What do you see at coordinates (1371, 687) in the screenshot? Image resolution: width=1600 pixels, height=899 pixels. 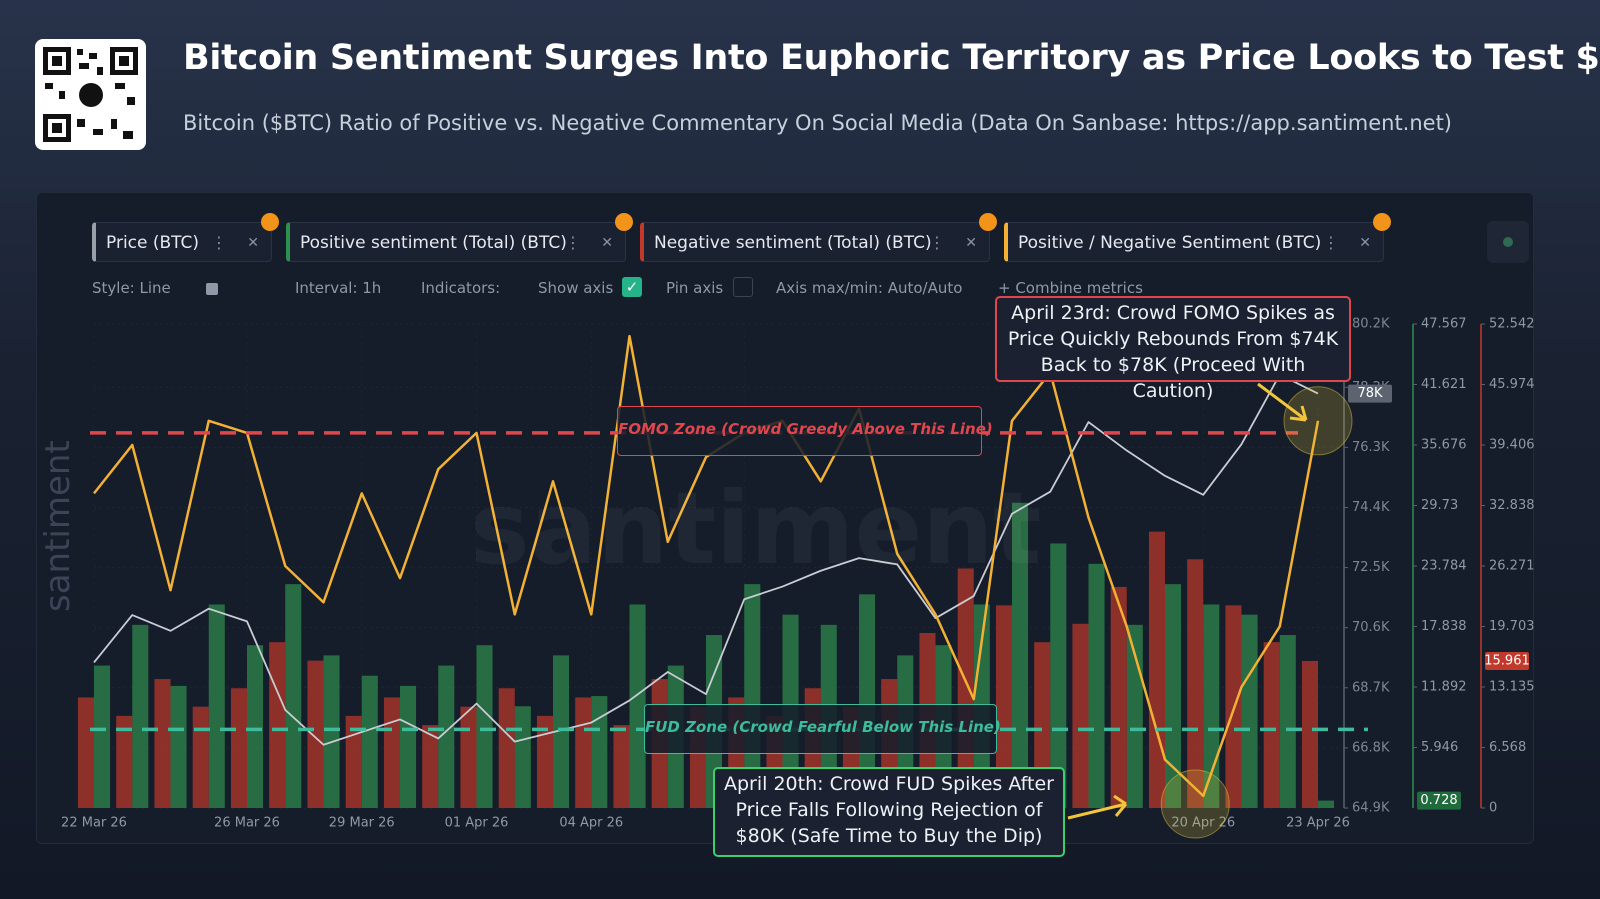 I see `y-tick-label: 68.7K` at bounding box center [1371, 687].